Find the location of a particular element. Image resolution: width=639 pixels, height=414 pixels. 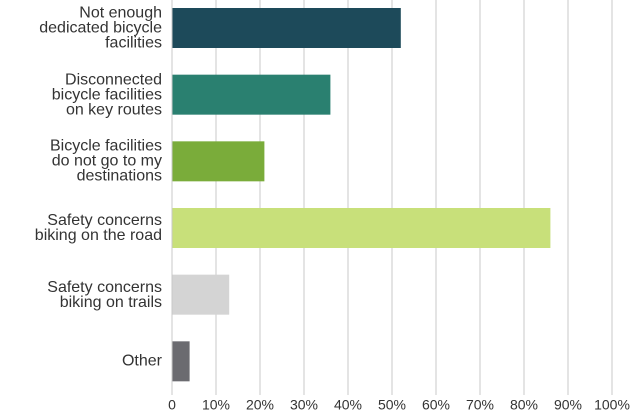

x-tick-label: 80% is located at coordinates (524, 405).